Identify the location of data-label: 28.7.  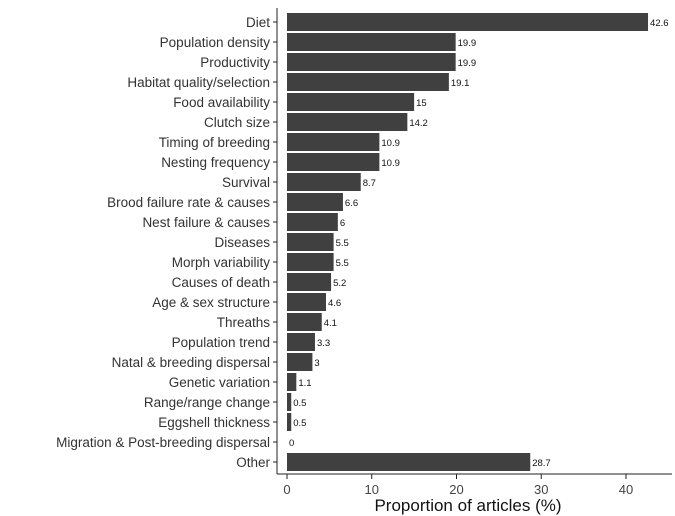
(541, 463).